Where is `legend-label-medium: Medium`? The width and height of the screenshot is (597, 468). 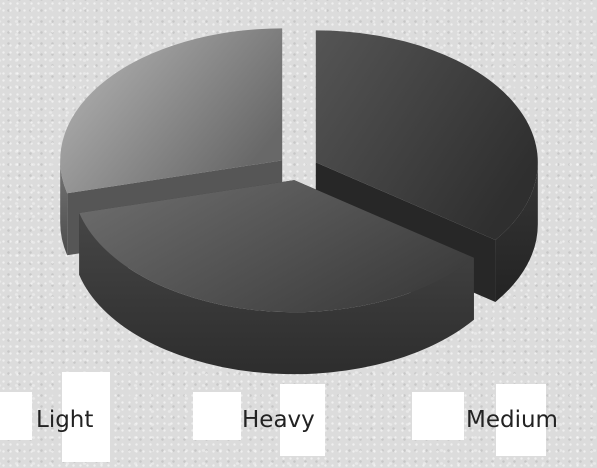
legend-label-medium: Medium is located at coordinates (512, 420).